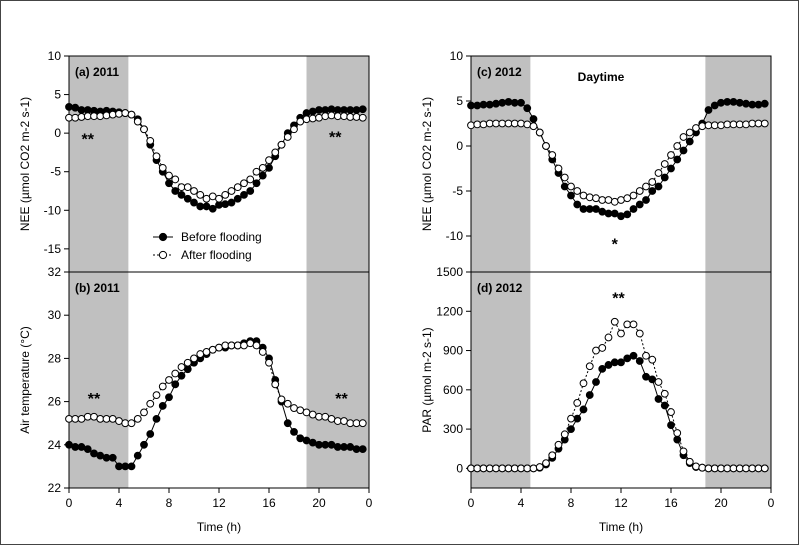  I want to click on panel-title: (c) 2012, so click(499, 72).